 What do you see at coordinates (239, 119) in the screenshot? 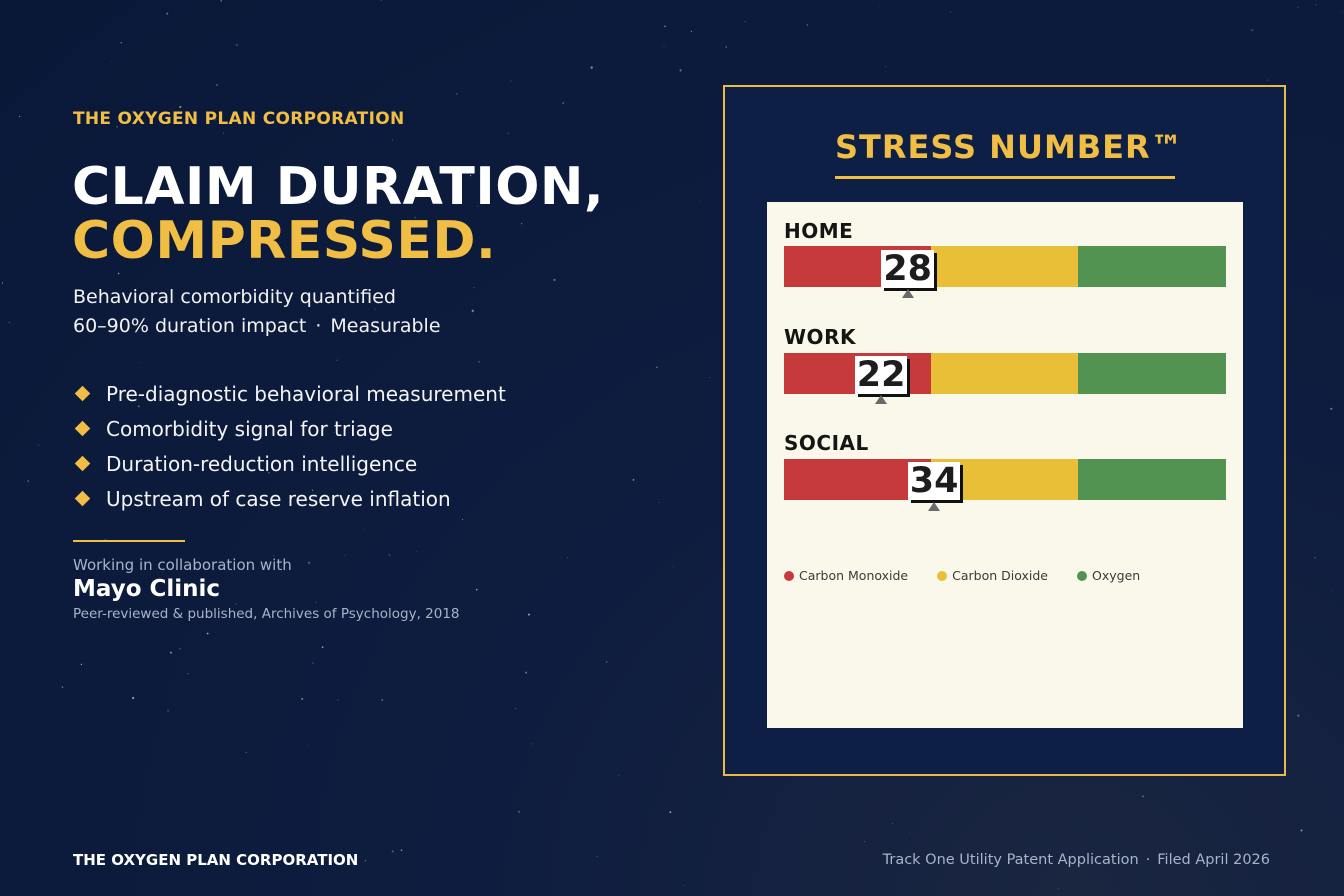
I see `company-name: THE OXYGEN PLAN CORPORATION` at bounding box center [239, 119].